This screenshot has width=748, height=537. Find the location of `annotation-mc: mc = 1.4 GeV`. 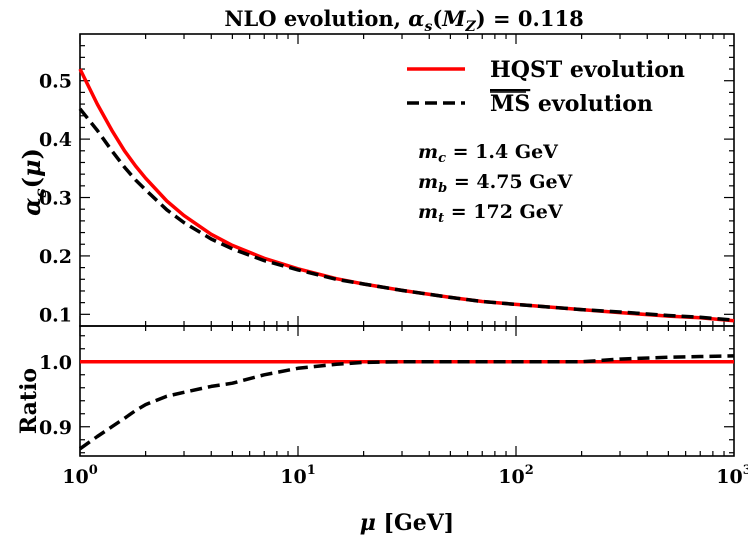

annotation-mc: mc = 1.4 GeV is located at coordinates (488, 153).